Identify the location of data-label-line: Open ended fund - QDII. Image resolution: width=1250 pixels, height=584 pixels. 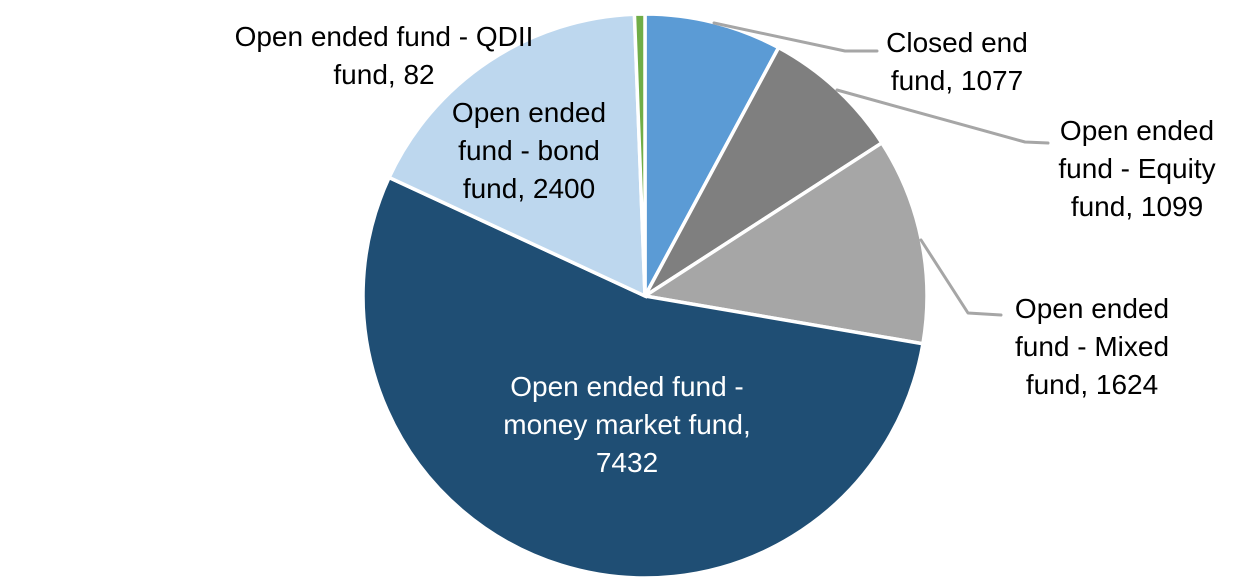
(384, 36).